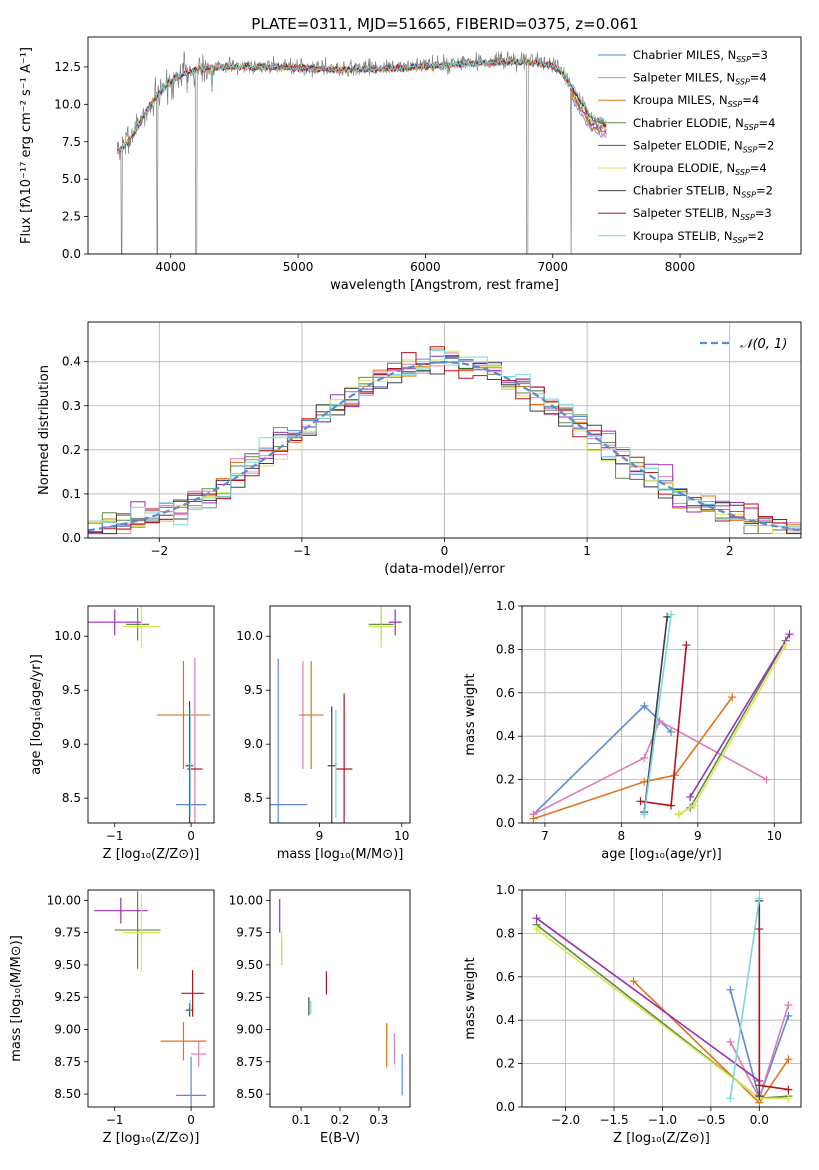 Image resolution: width=819 pixels, height=1170 pixels. What do you see at coordinates (704, 124) in the screenshot?
I see `legend-entry-label: Chabrier ELODIE, NSSP=4` at bounding box center [704, 124].